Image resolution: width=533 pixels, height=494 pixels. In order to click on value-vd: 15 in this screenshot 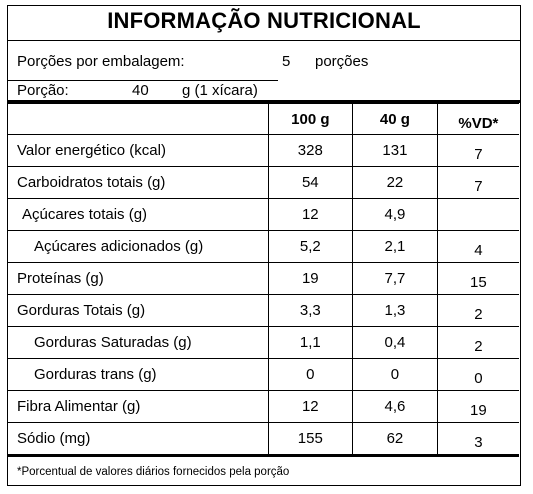, I will do `click(477, 278)`.